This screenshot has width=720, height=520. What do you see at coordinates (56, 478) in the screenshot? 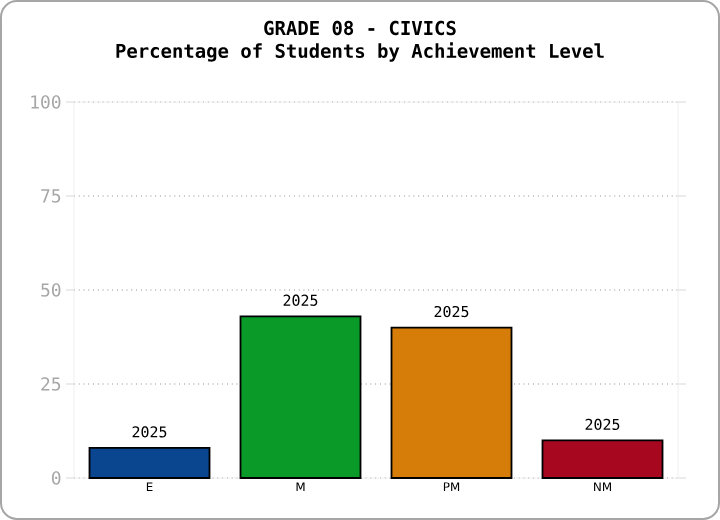
I see `y-tick-label: 0` at bounding box center [56, 478].